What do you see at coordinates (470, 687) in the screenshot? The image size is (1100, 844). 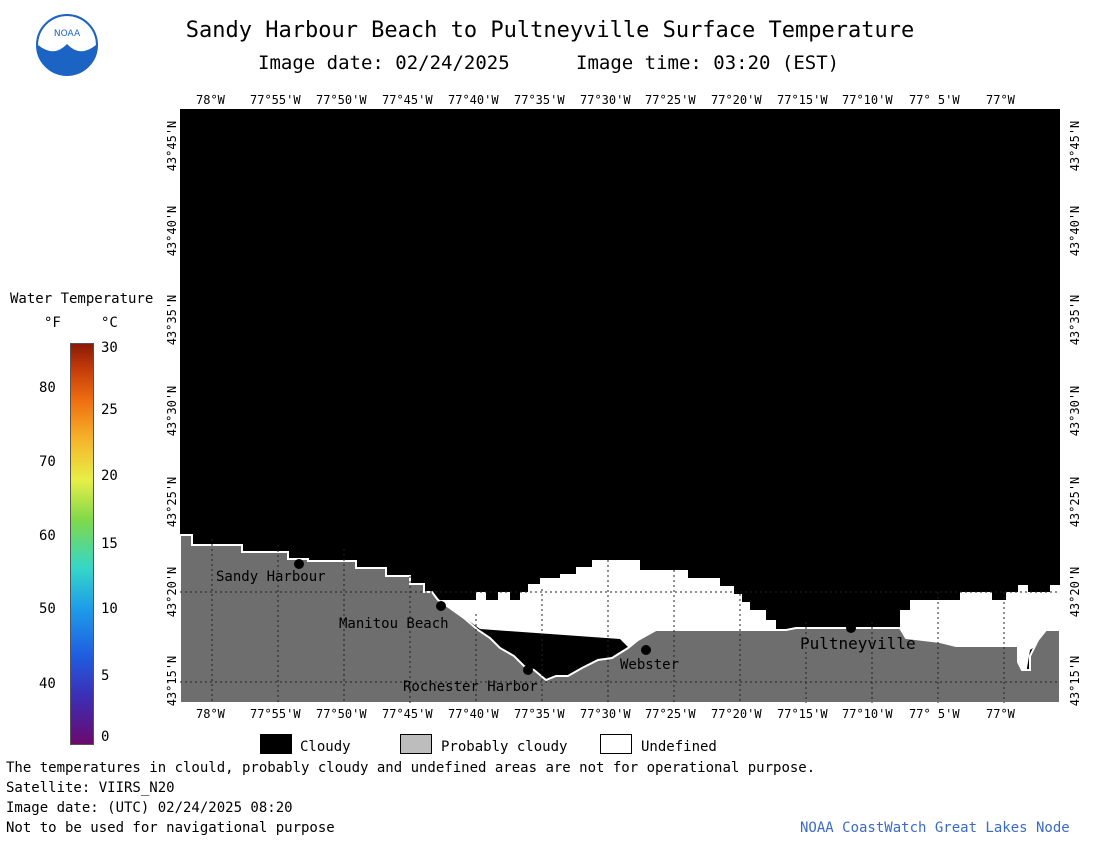 I see `place-label-rochester-harbor: Rochester Harbor` at bounding box center [470, 687].